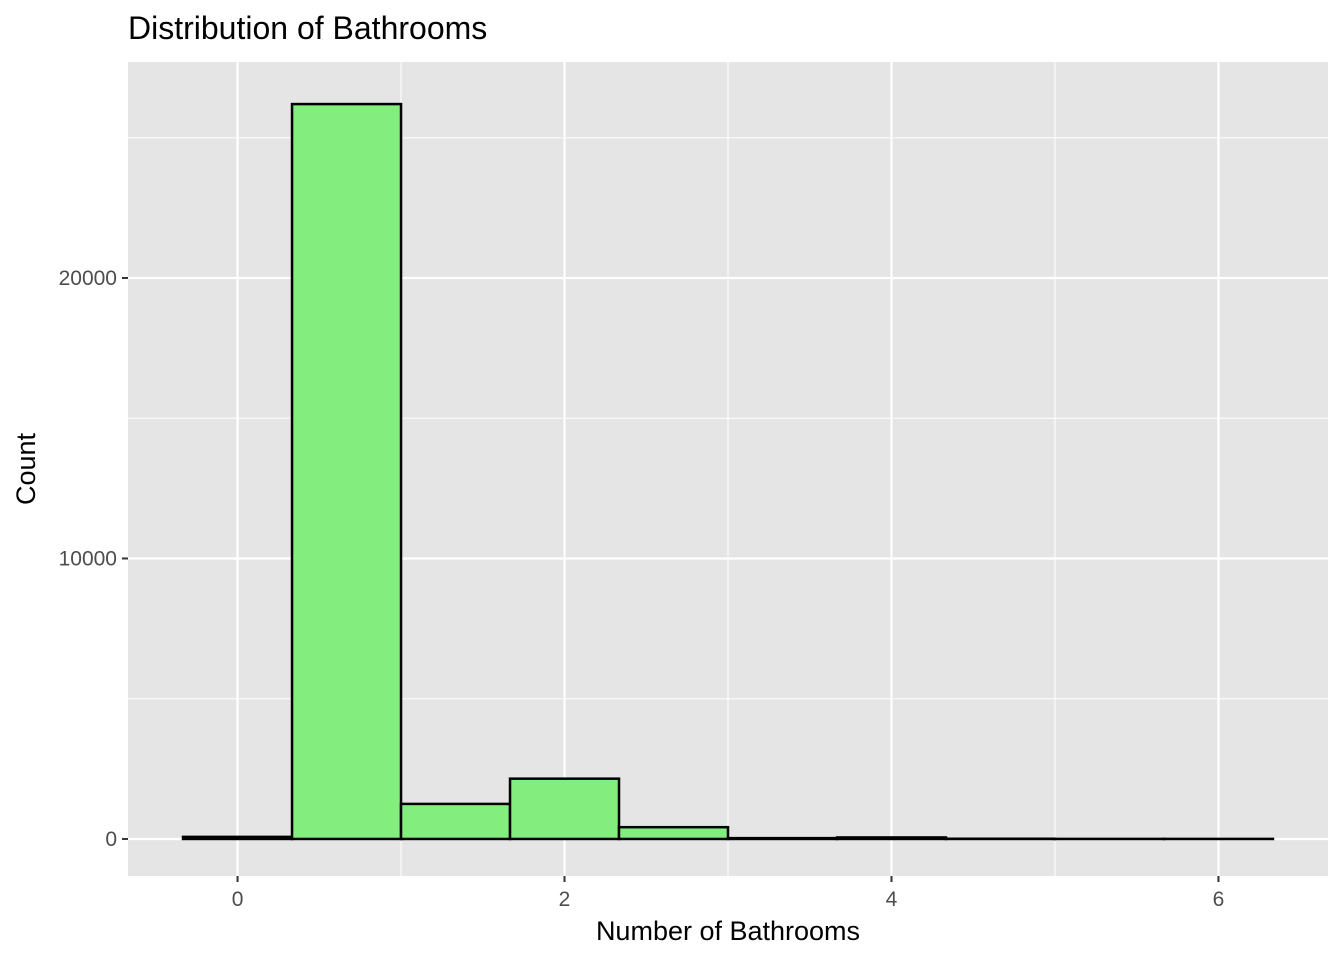 This screenshot has height=960, width=1344. I want to click on y-tick-label: 10000, so click(88, 558).